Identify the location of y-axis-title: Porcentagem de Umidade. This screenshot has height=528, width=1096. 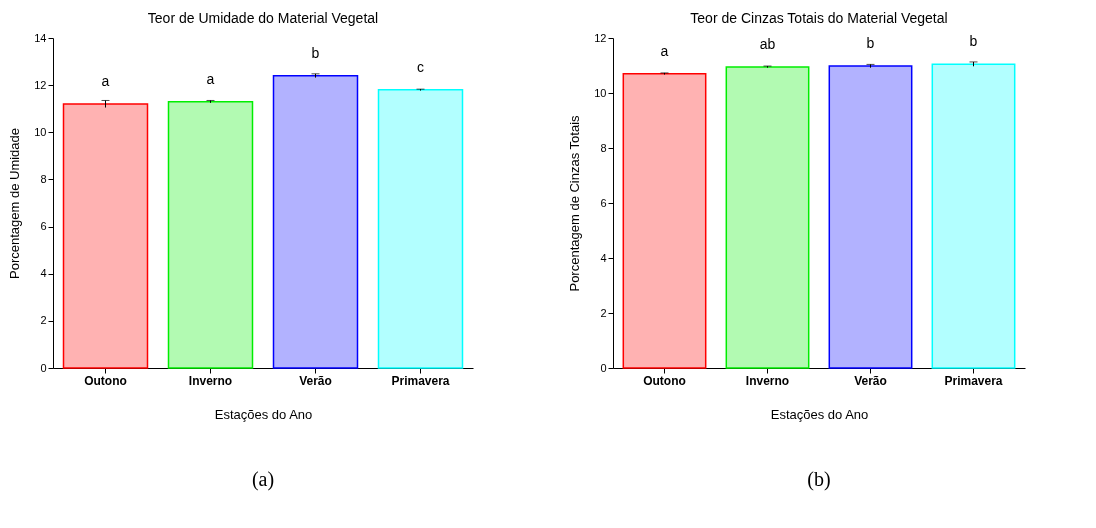
(15, 203).